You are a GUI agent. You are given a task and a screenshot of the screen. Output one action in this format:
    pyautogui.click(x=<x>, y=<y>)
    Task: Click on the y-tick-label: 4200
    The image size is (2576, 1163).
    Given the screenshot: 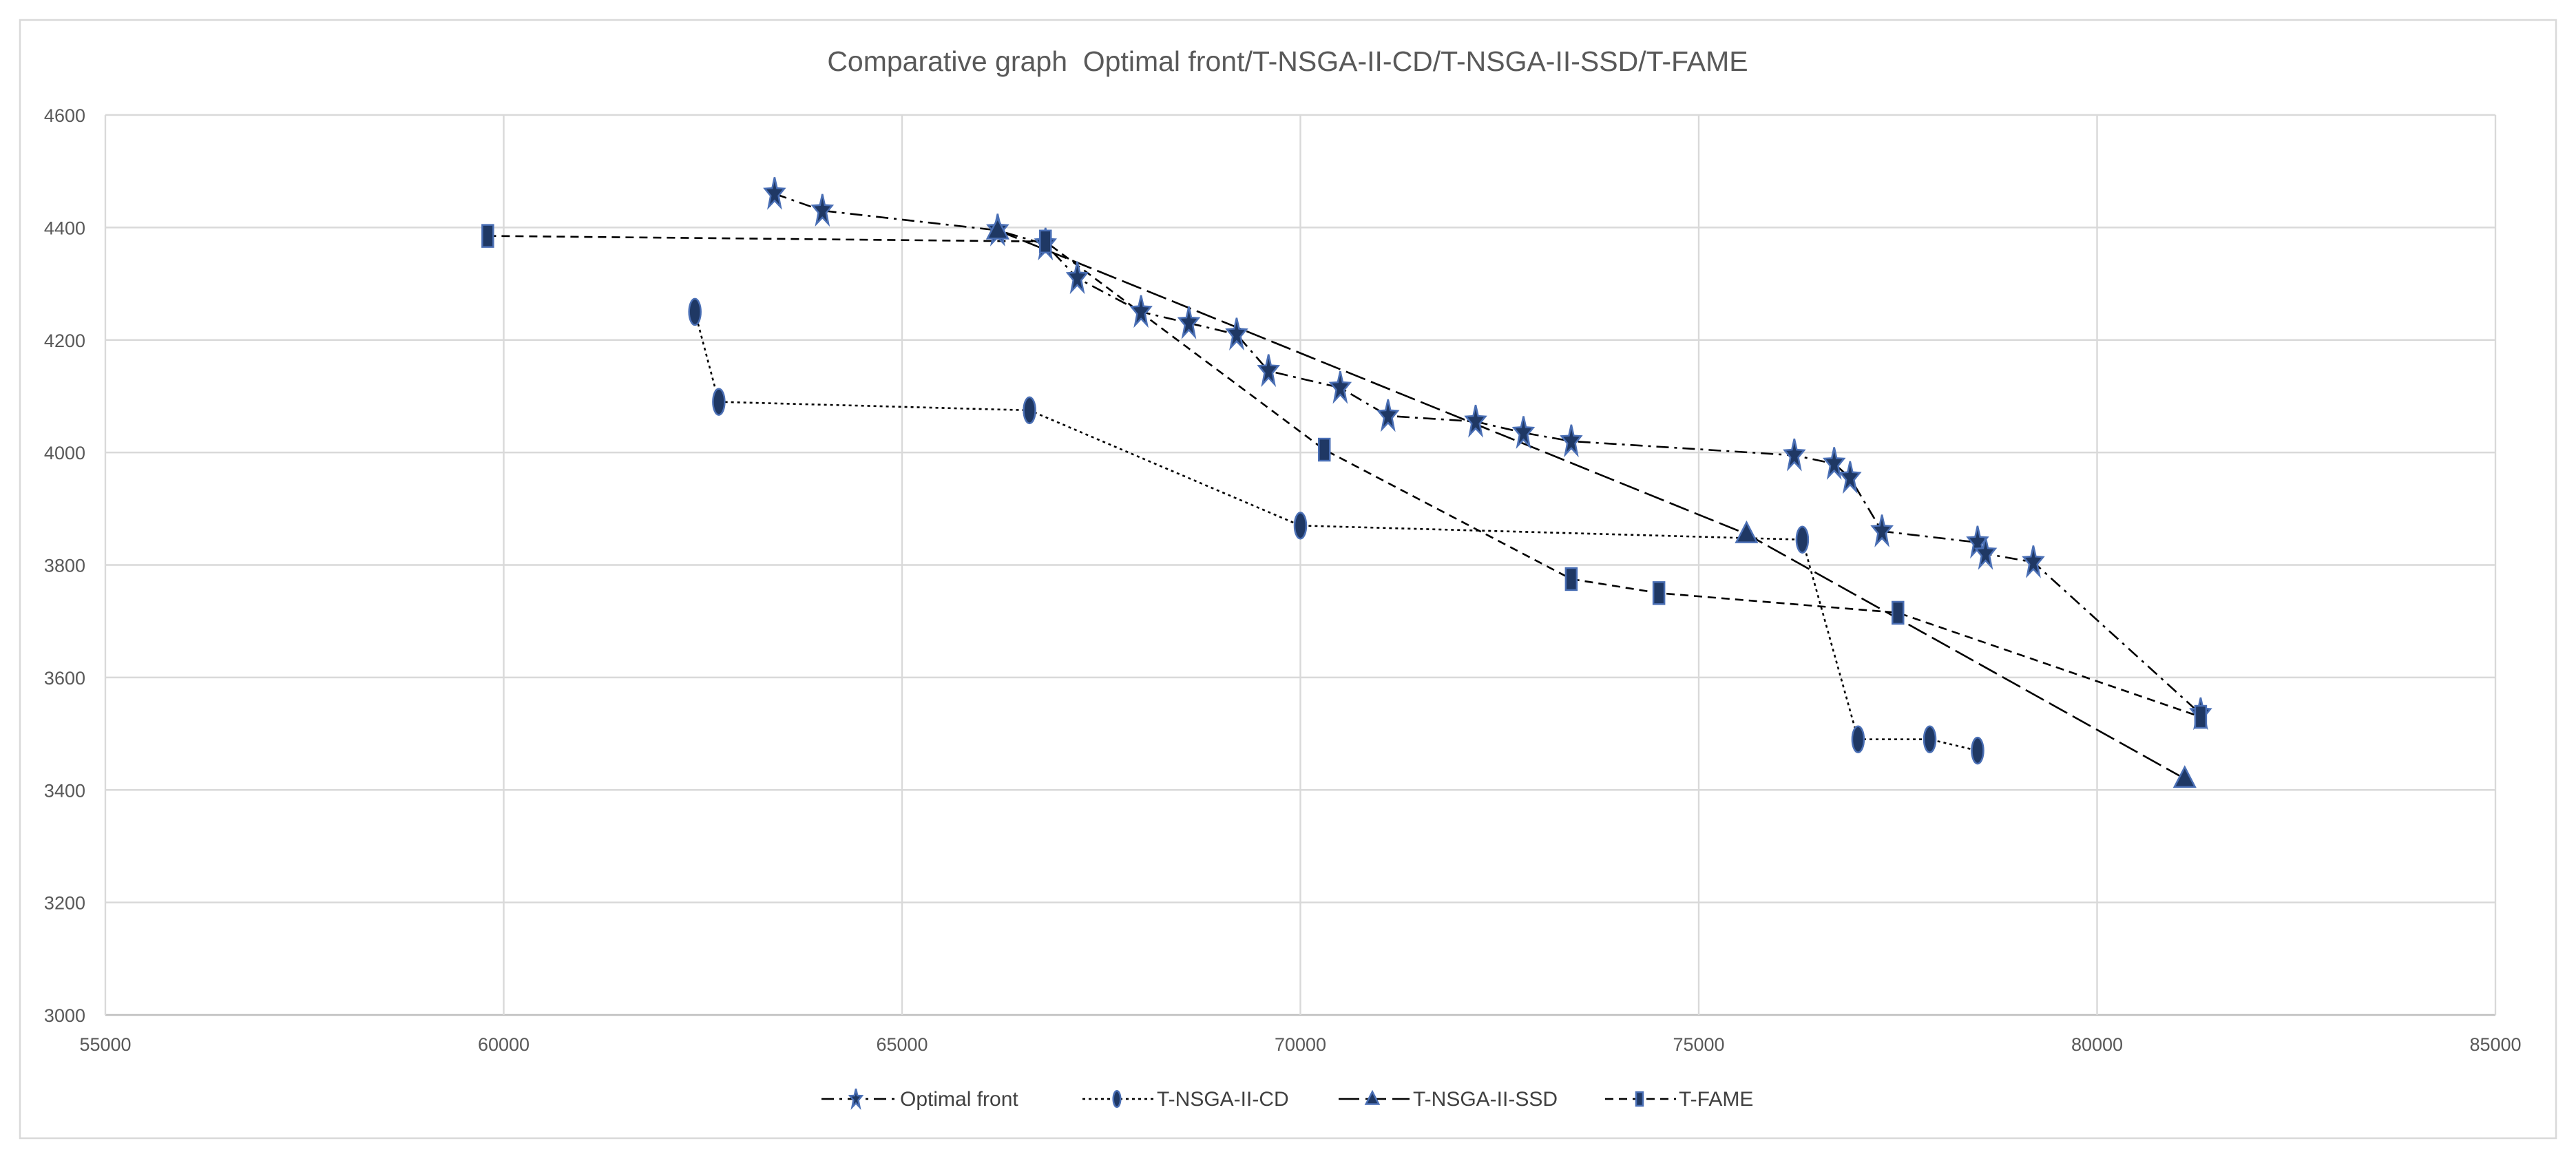 What is the action you would take?
    pyautogui.click(x=64, y=341)
    